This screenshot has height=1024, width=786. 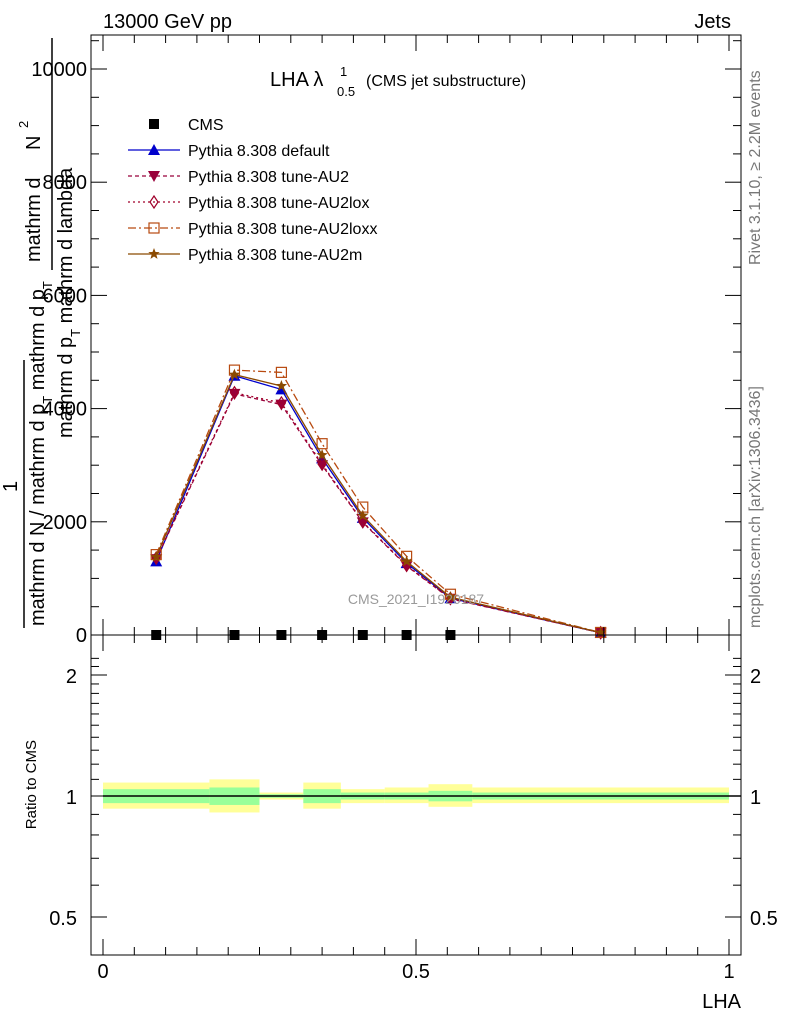 I want to click on series-line-au2m, so click(x=378, y=503).